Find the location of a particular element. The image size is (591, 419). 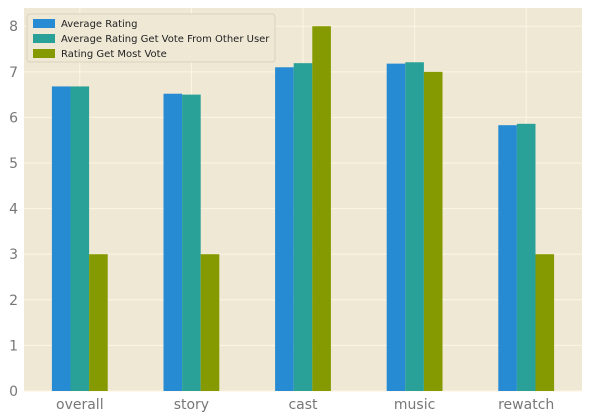

y-tick-label: 1 is located at coordinates (13, 346).